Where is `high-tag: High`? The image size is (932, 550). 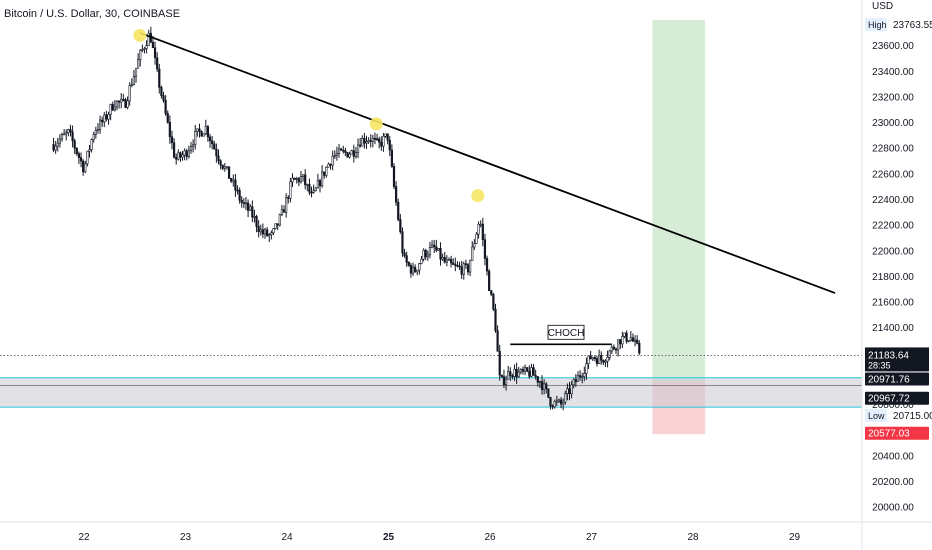
high-tag: High is located at coordinates (877, 25).